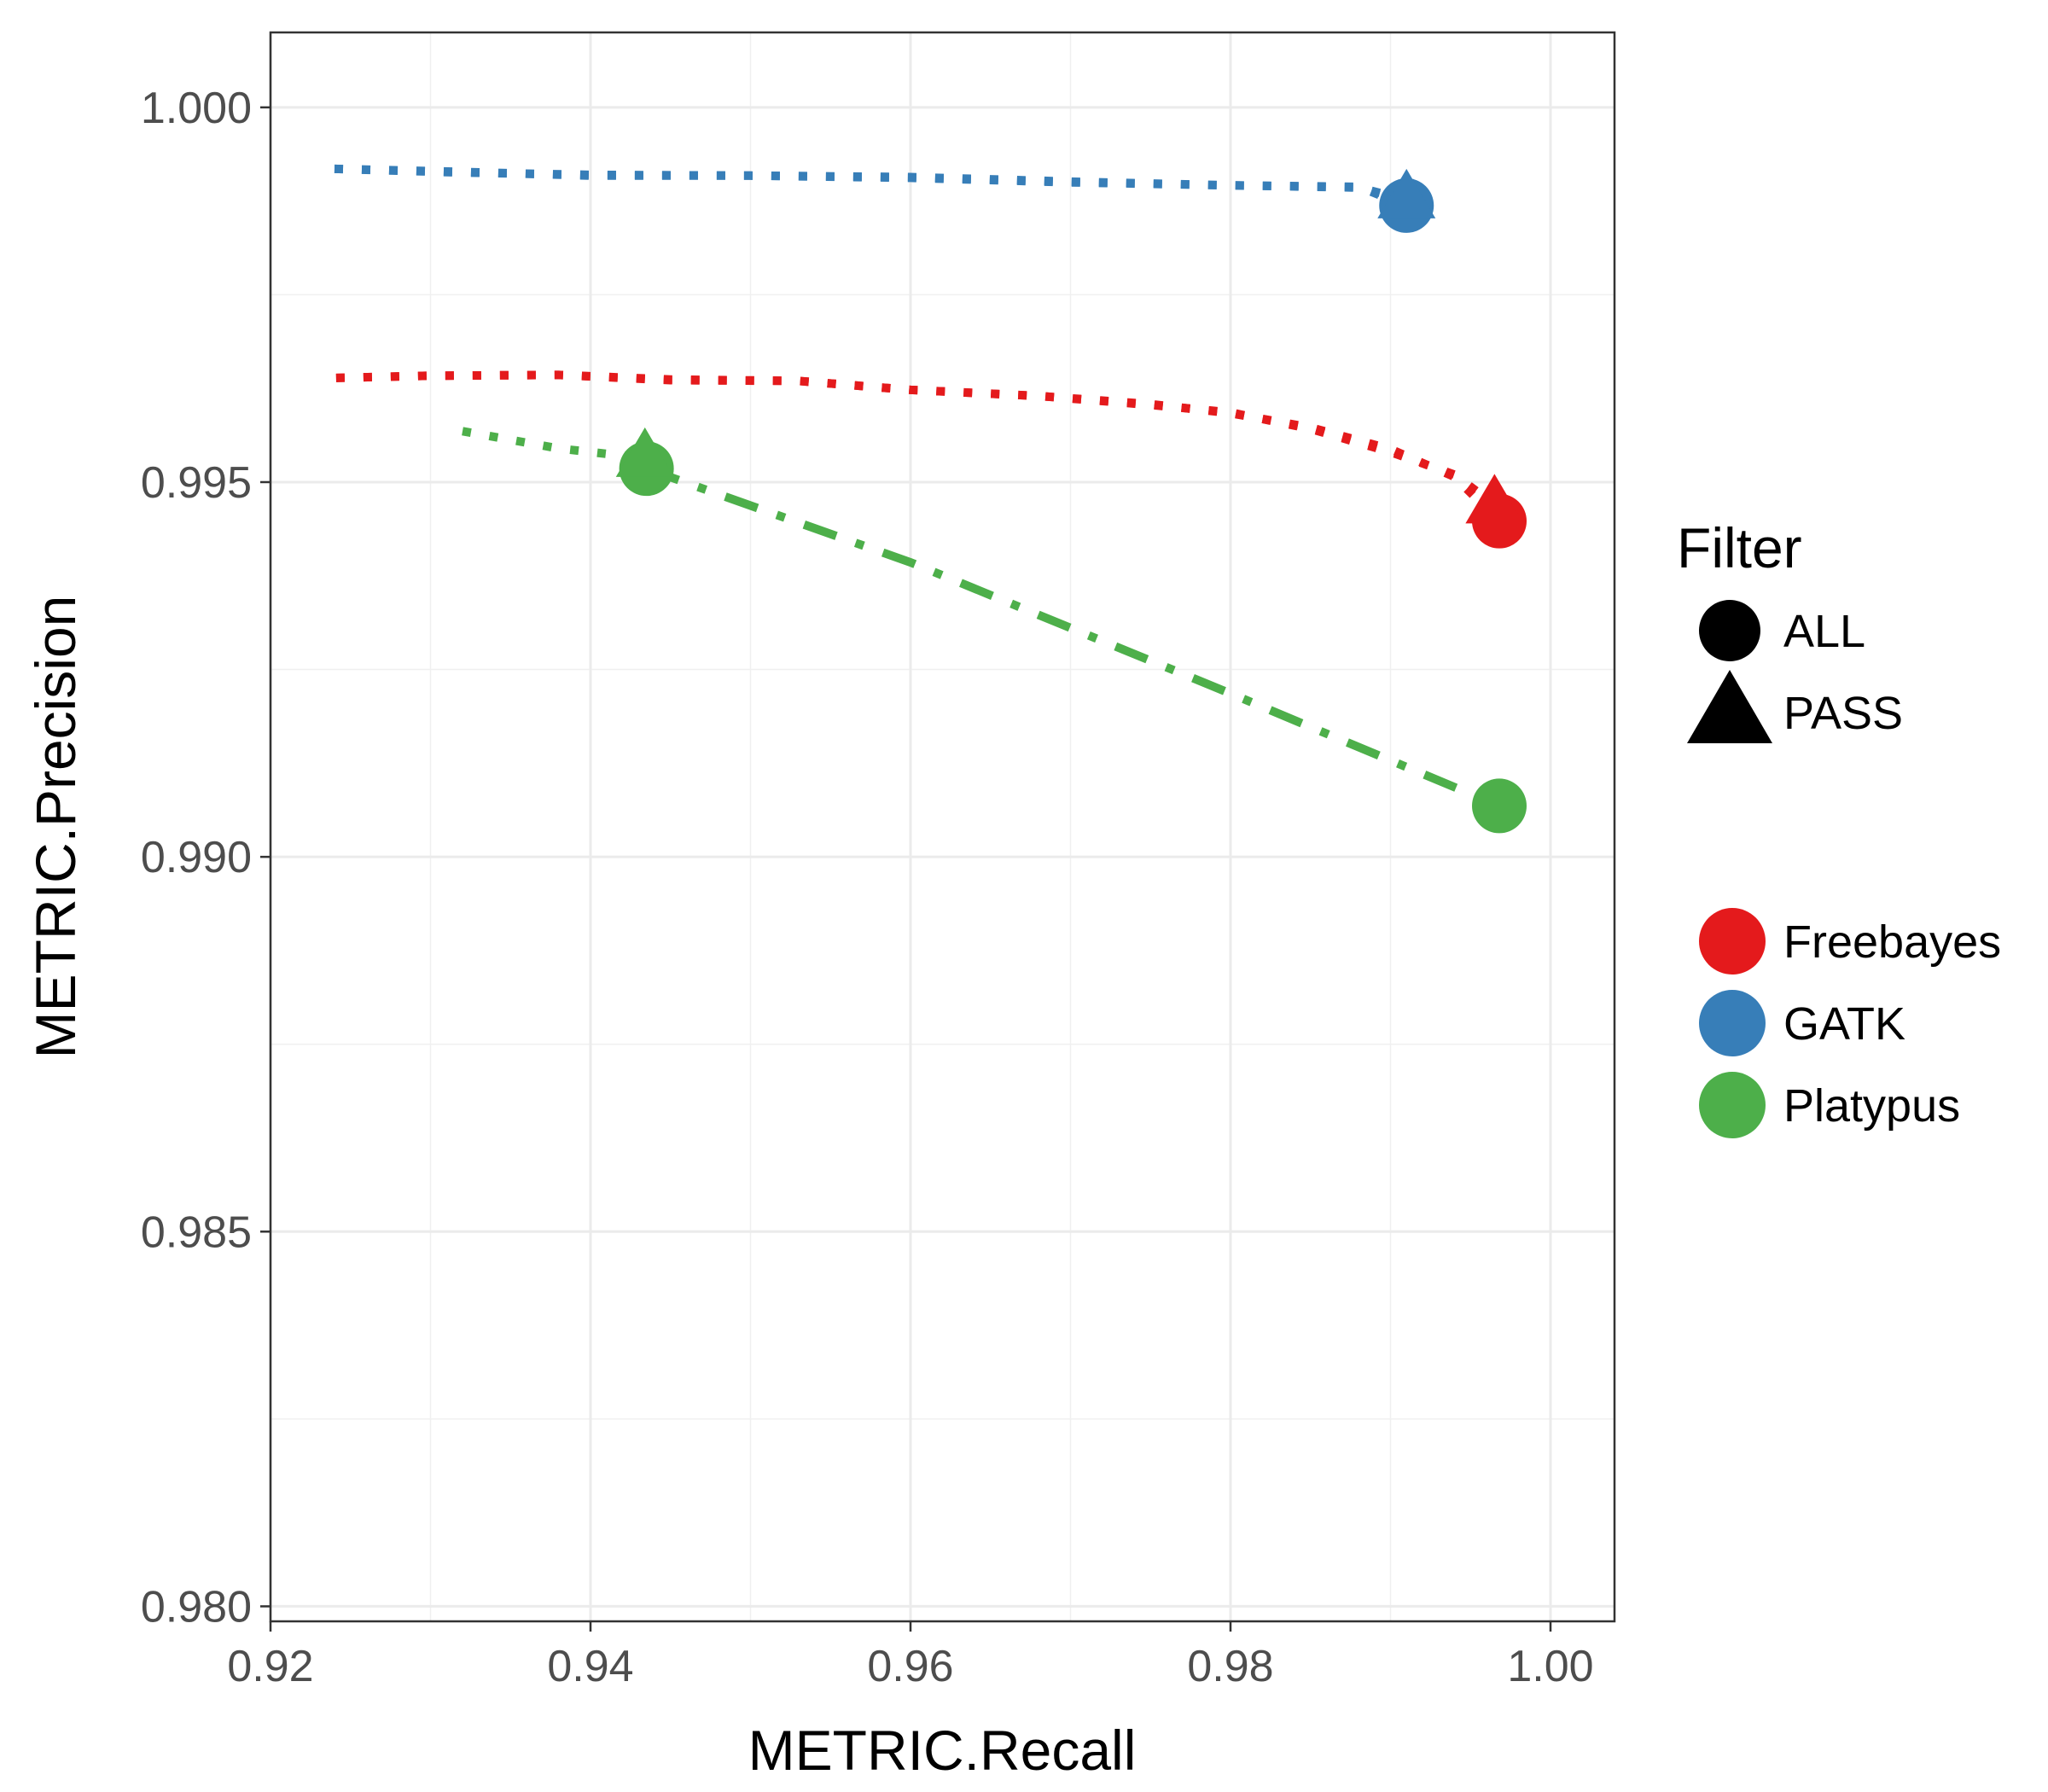 The image size is (2048, 1792). What do you see at coordinates (196, 1232) in the screenshot?
I see `y-tick-label: 0.985` at bounding box center [196, 1232].